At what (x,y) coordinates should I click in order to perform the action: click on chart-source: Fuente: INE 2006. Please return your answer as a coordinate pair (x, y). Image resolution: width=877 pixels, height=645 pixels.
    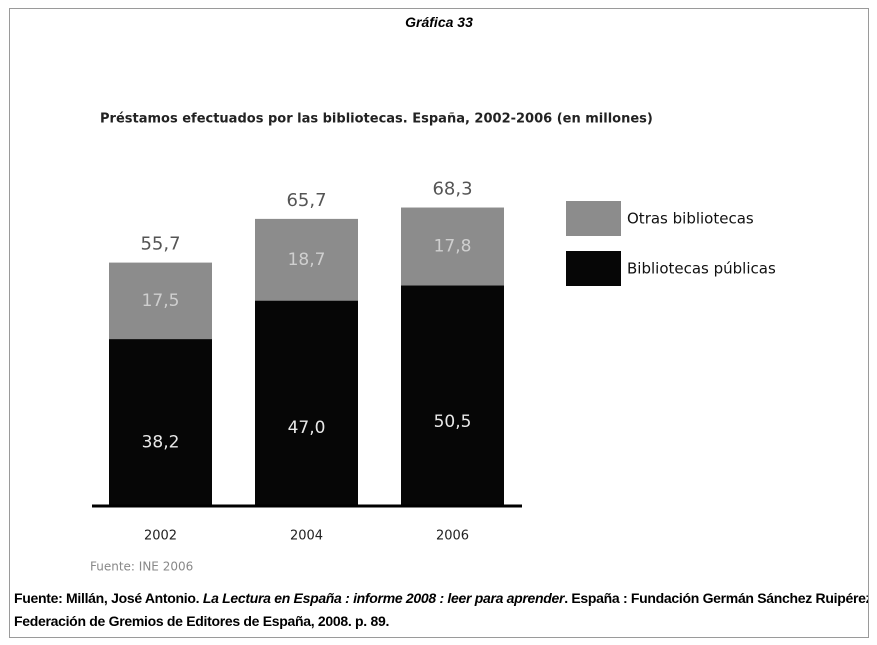
    Looking at the image, I should click on (141, 567).